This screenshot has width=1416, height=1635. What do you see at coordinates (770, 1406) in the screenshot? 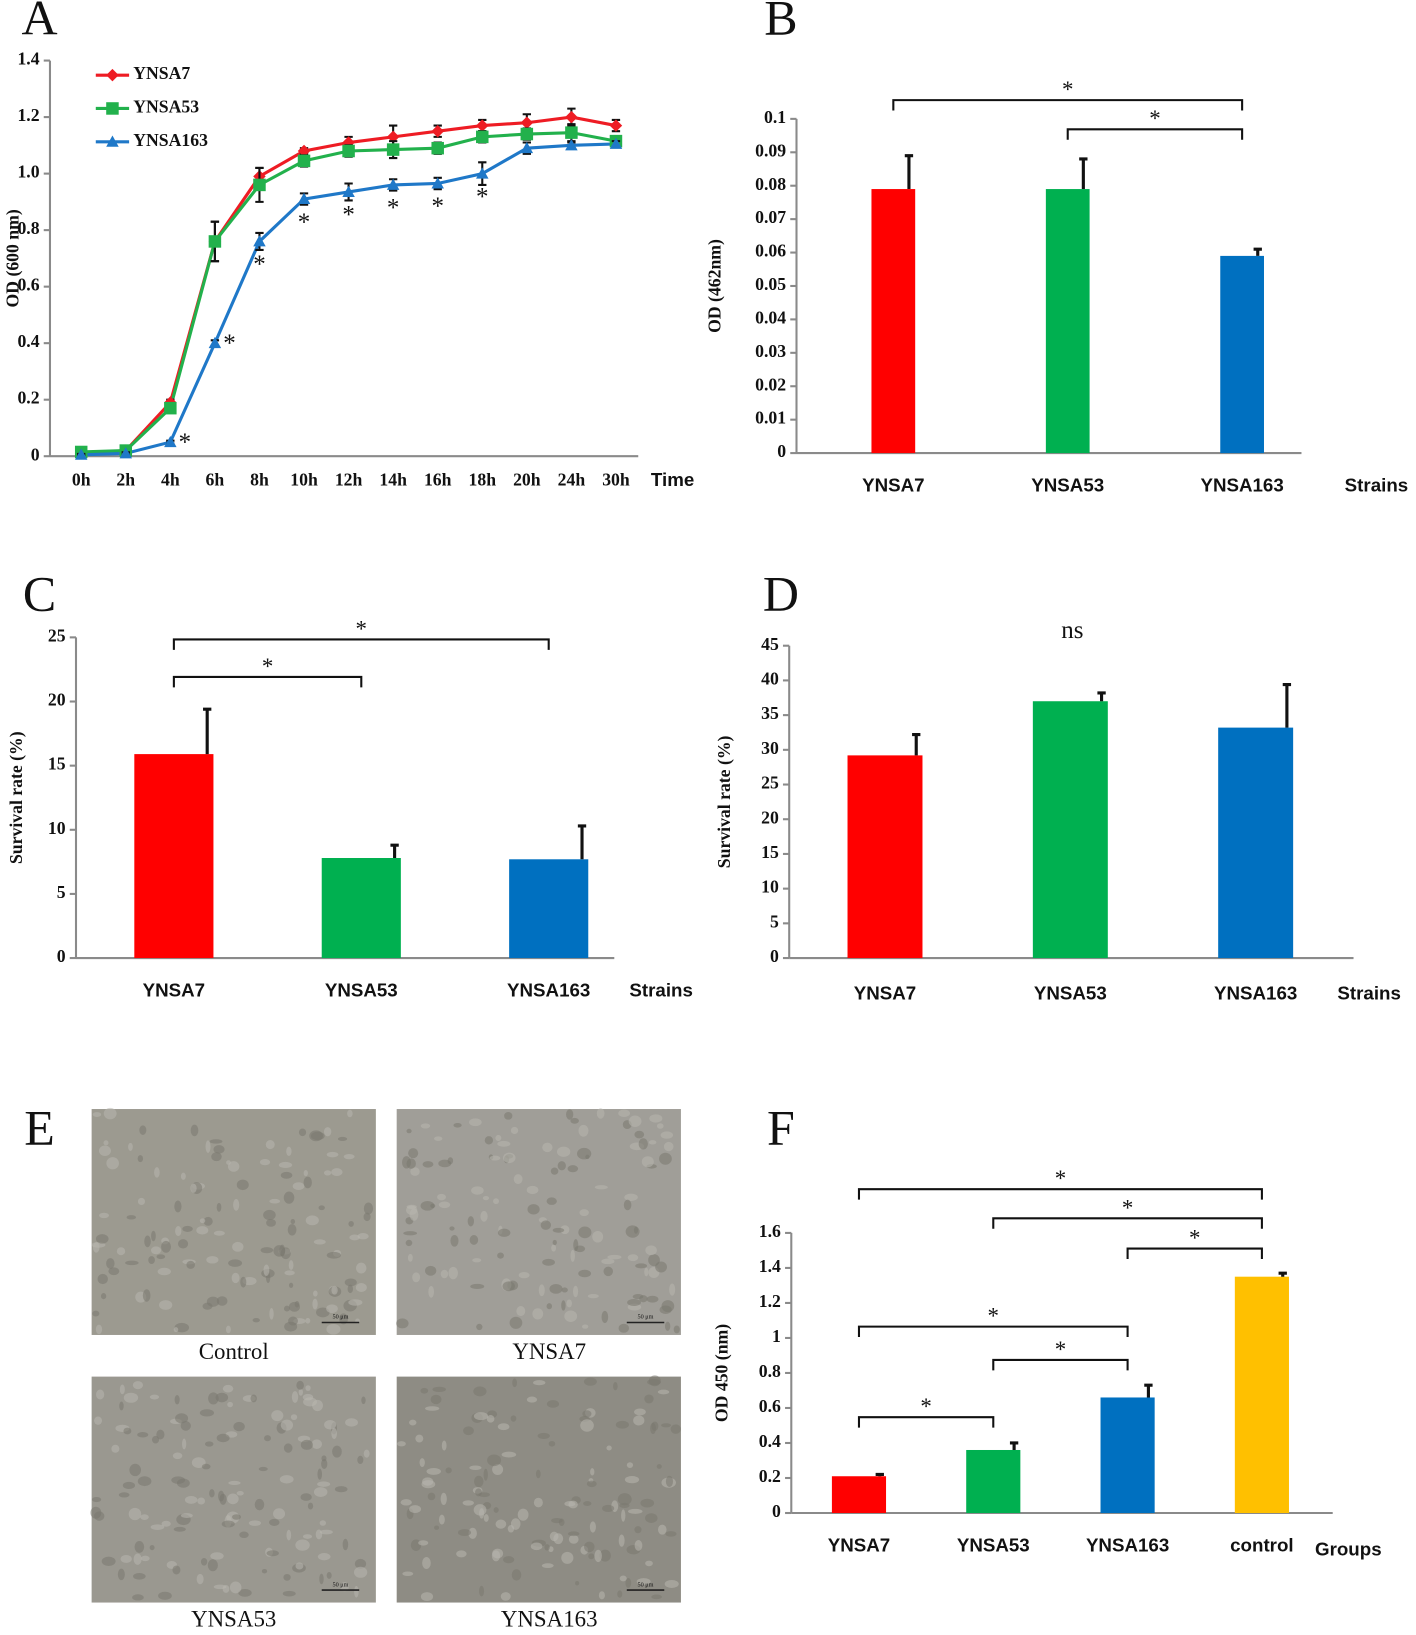
I see `y-tick-label: 0.6` at bounding box center [770, 1406].